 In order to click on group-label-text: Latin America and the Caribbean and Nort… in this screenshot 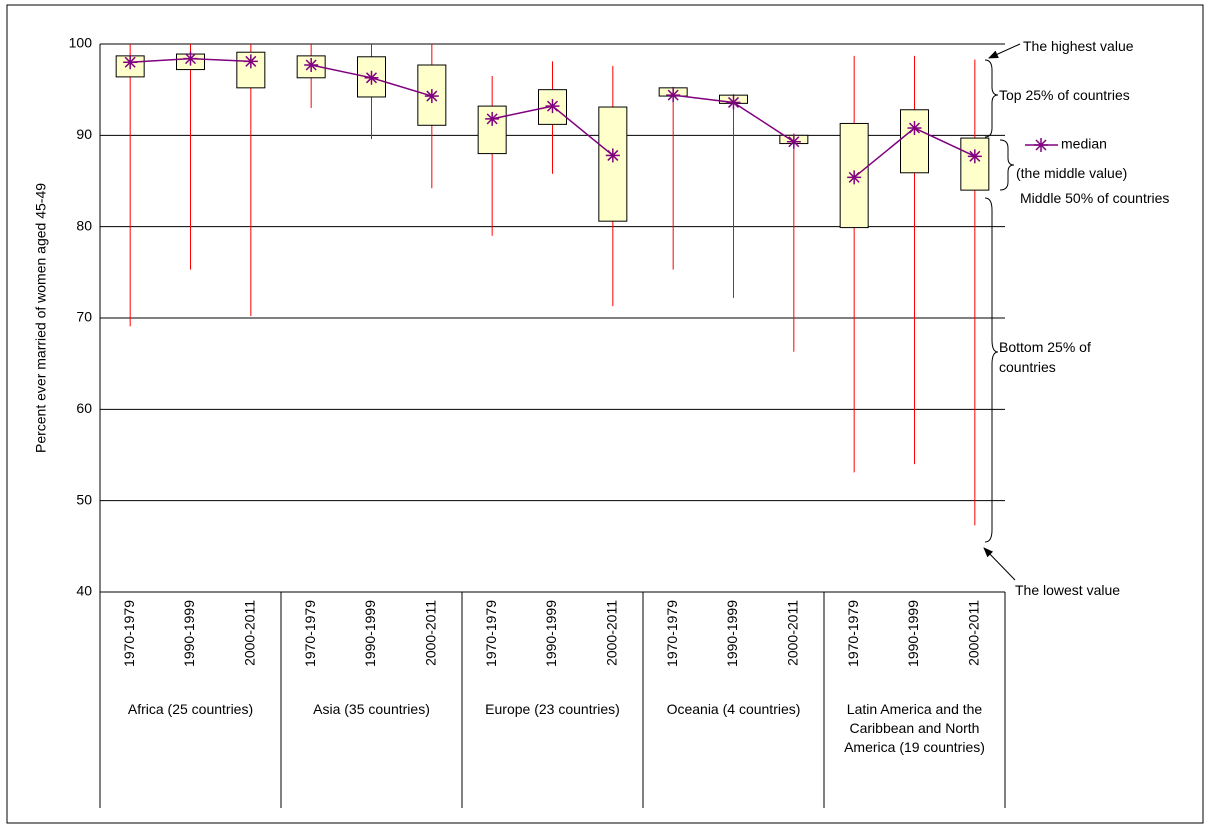, I will do `click(914, 728)`.